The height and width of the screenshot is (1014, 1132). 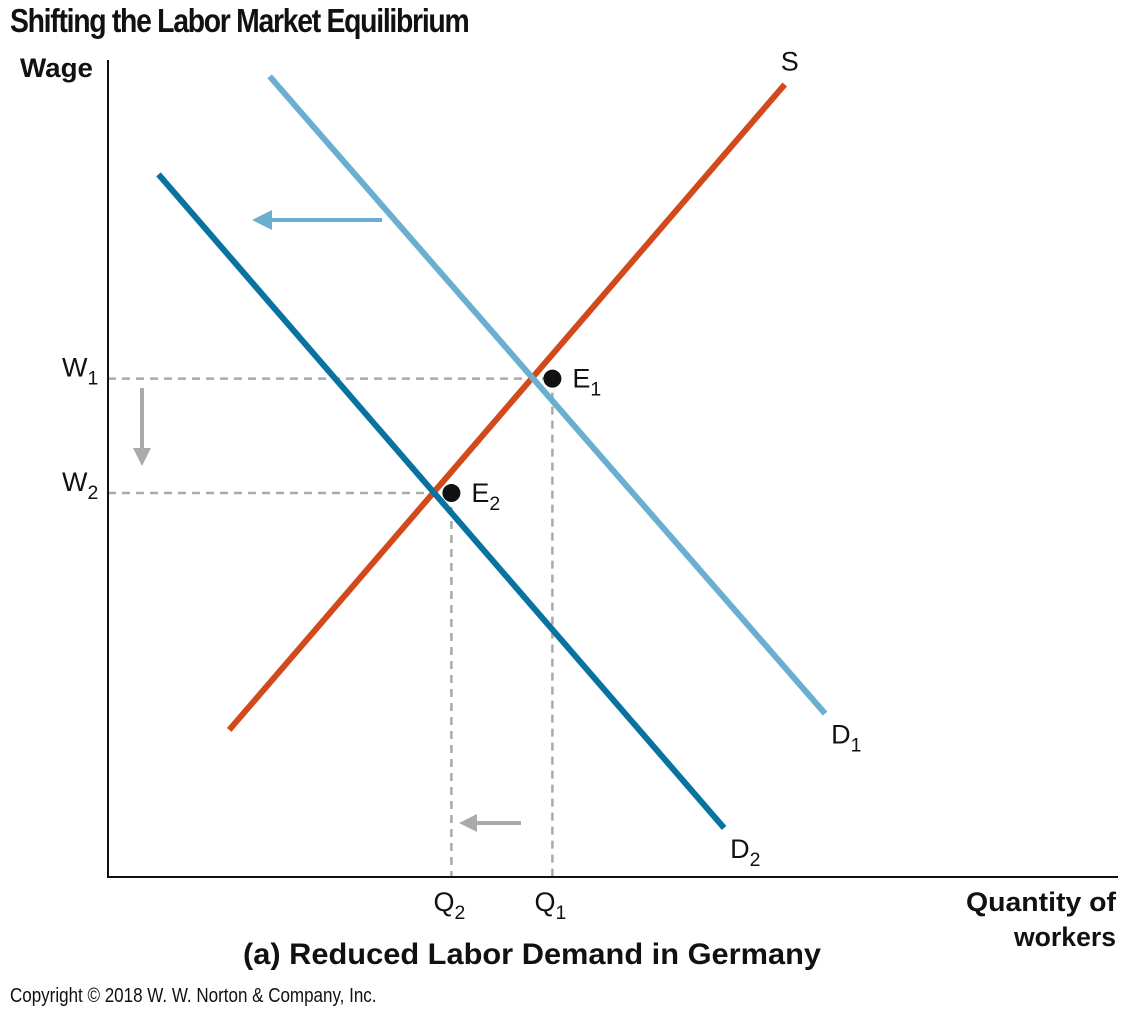 What do you see at coordinates (240, 20) in the screenshot?
I see `chart-title: Shifting the Labor Market Equilibrium` at bounding box center [240, 20].